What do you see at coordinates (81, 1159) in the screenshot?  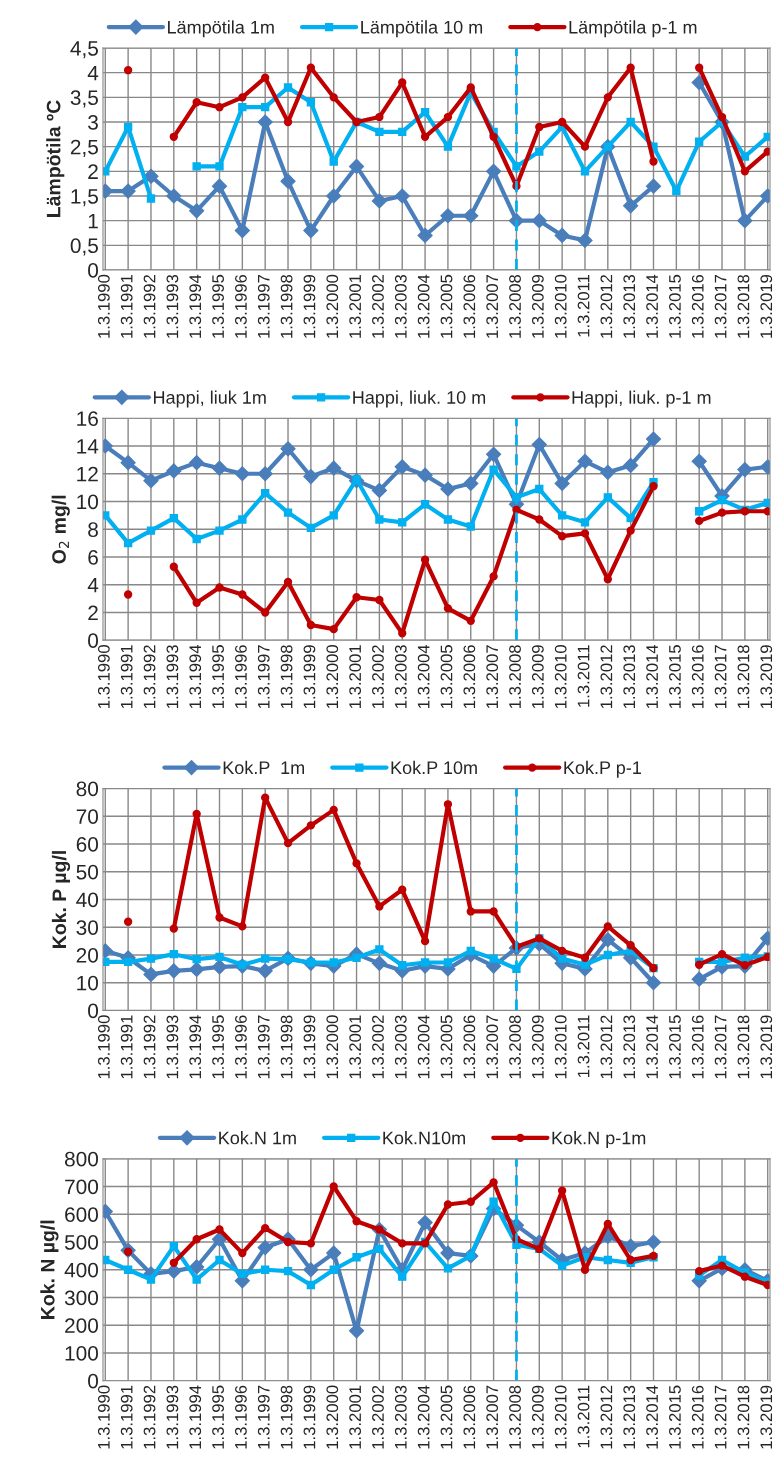 I see `y-tick-label: 800` at bounding box center [81, 1159].